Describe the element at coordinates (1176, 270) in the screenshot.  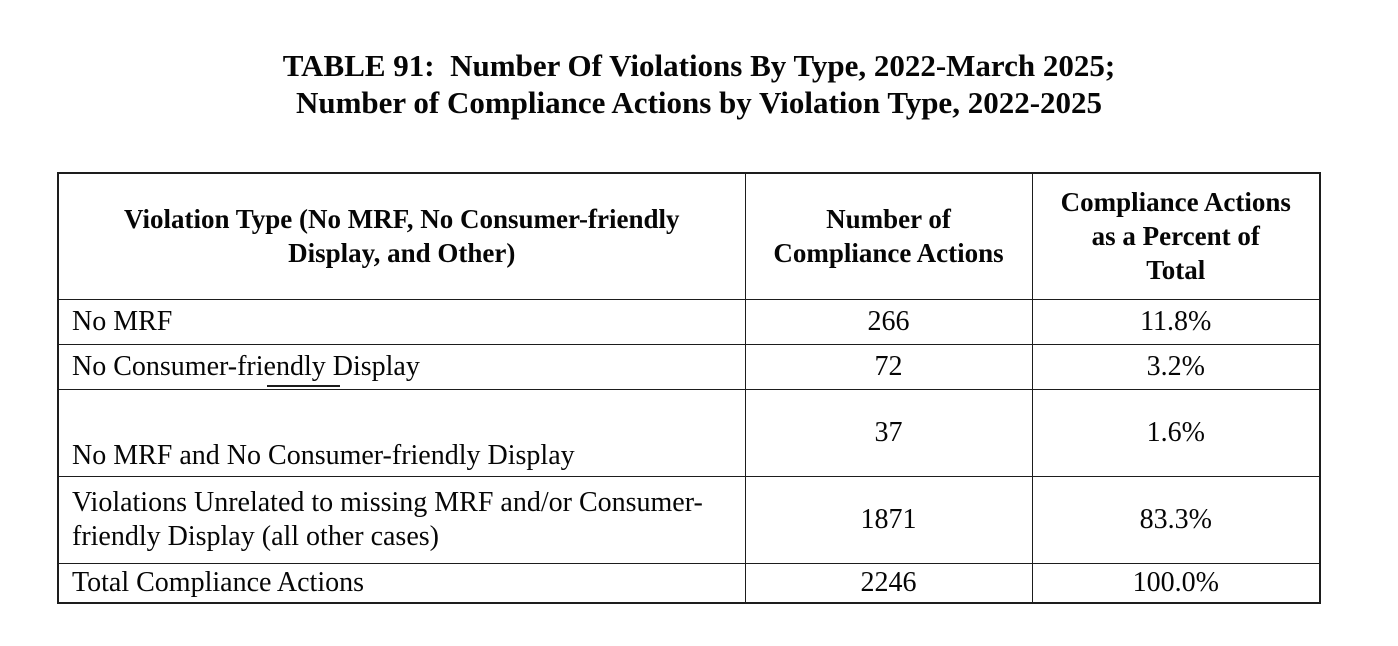
I see `header-percent-line-3: Total` at that location.